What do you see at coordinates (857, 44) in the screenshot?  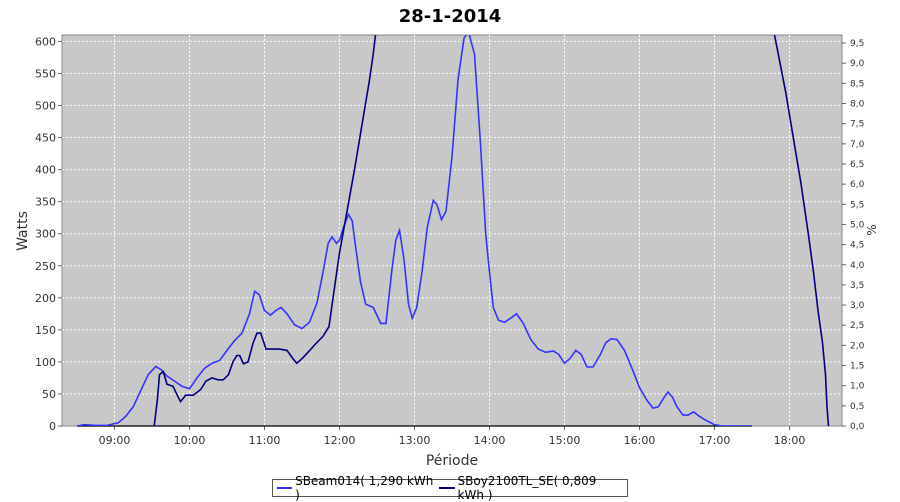 I see `y-right-tick-label: 9,5` at bounding box center [857, 44].